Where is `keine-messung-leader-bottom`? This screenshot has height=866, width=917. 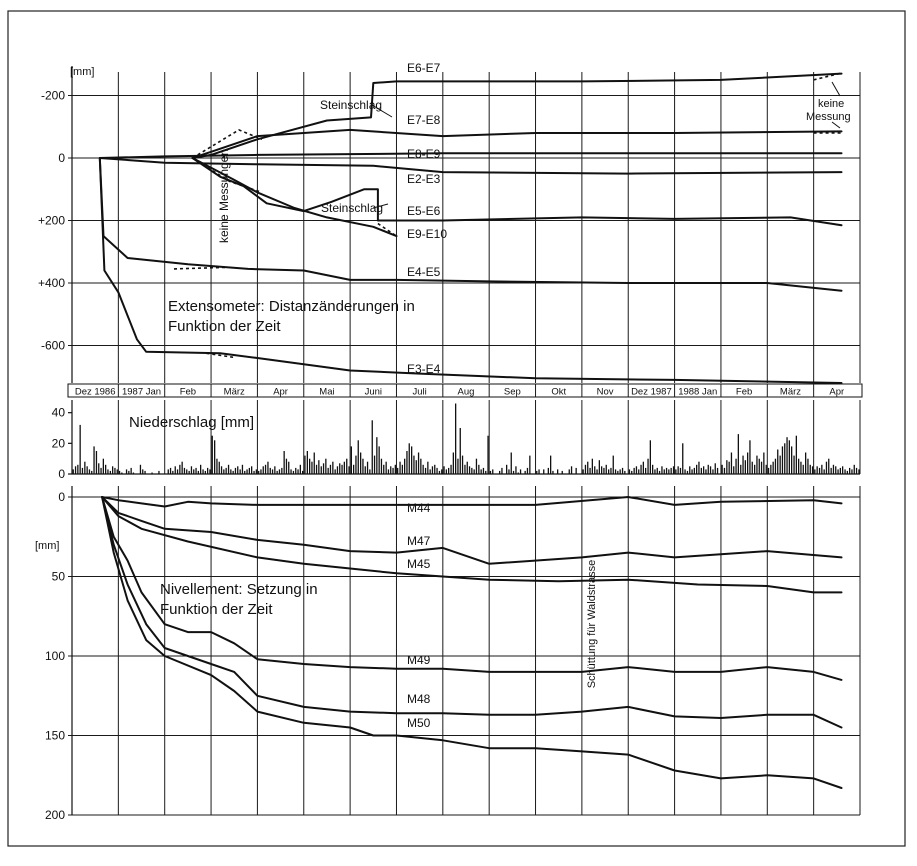
keine-messung-leader-bottom is located at coordinates (836, 125).